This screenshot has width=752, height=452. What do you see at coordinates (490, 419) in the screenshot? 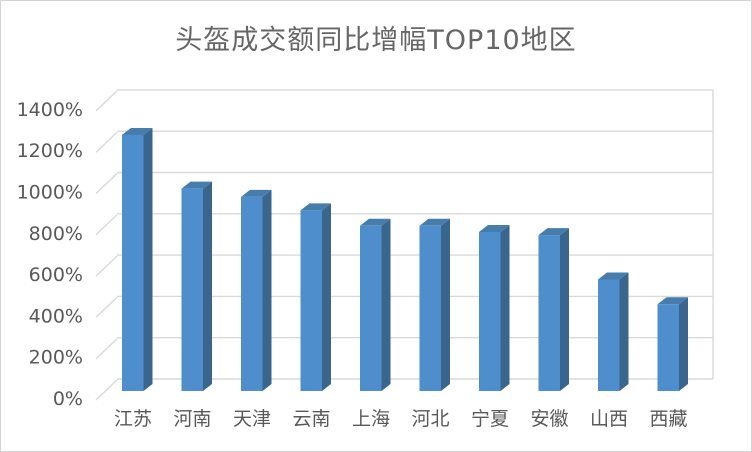
I see `x-axis-label: 宁夏` at bounding box center [490, 419].